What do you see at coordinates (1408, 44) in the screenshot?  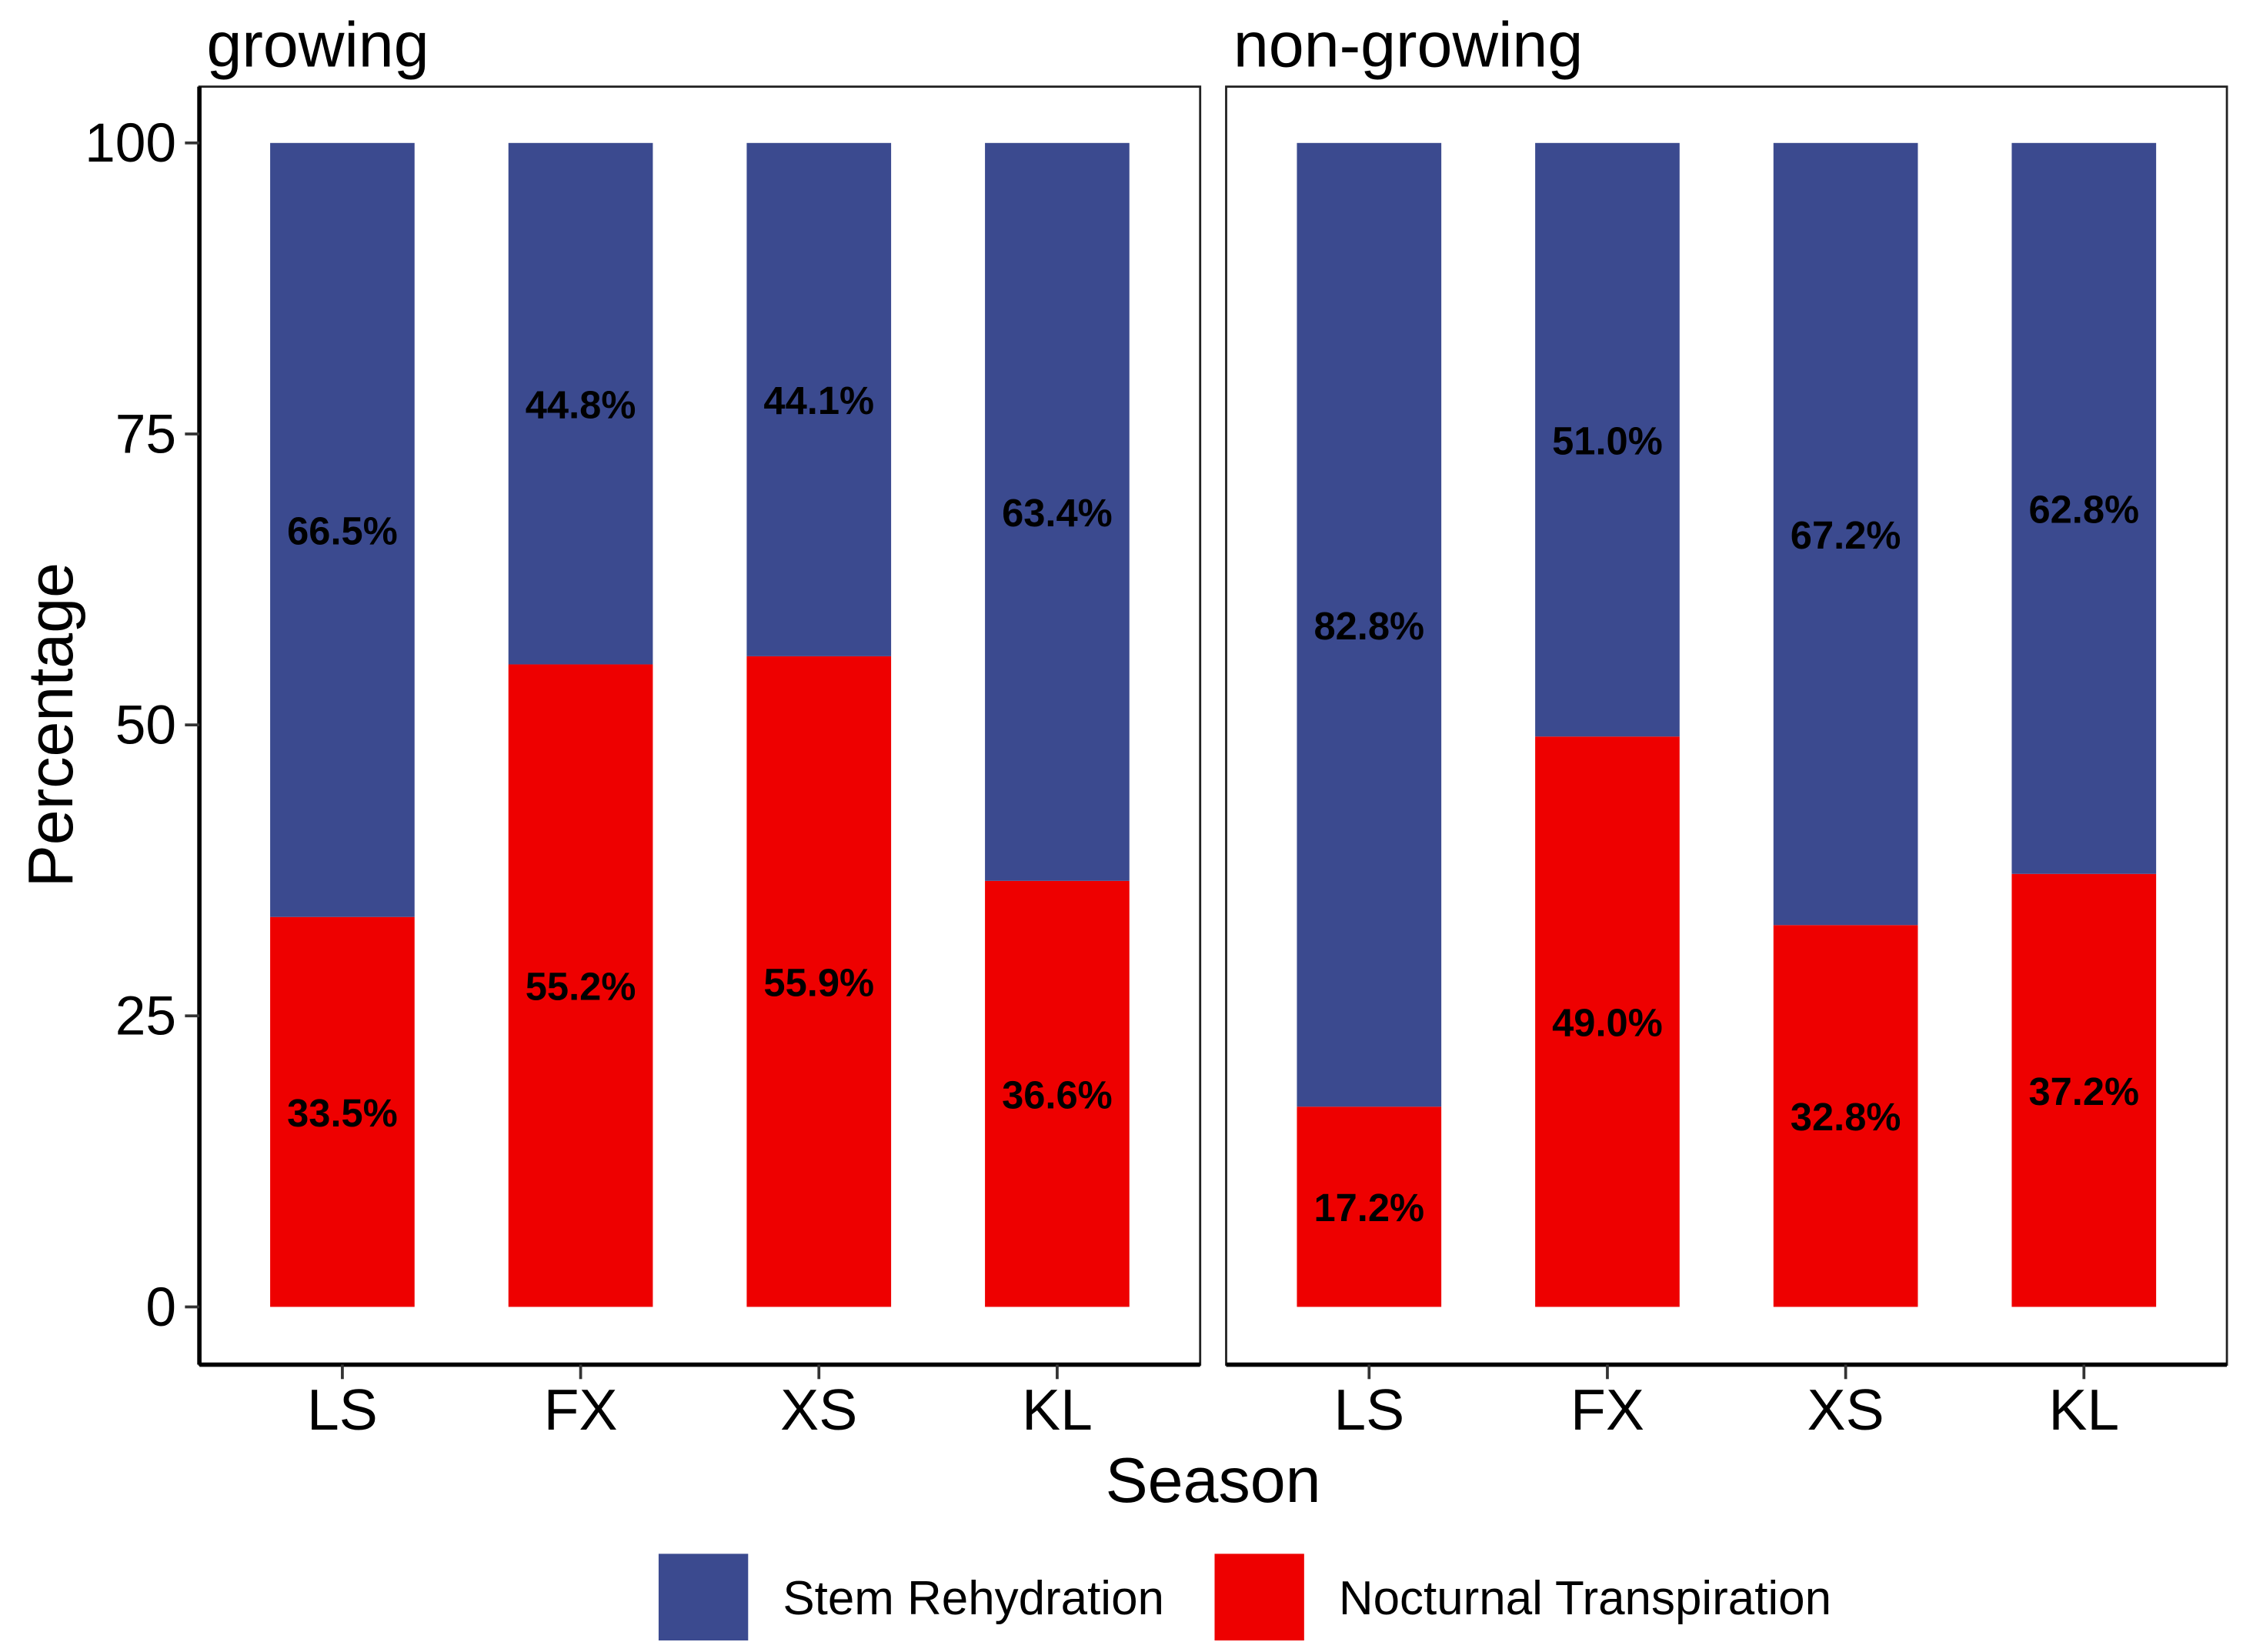 I see `panel-title: non-growing` at bounding box center [1408, 44].